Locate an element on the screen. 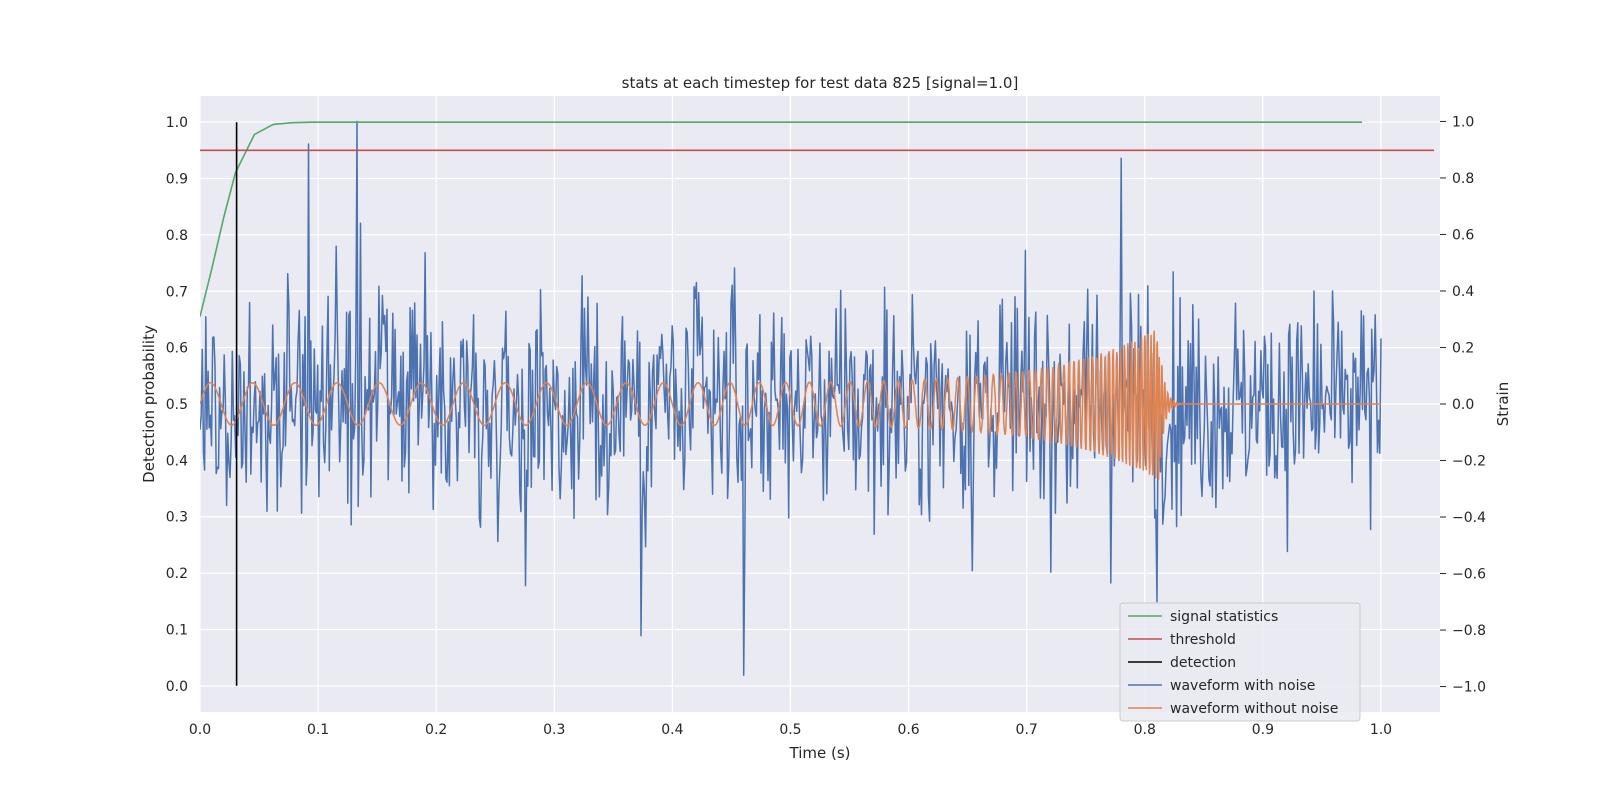  x-tick-label: 0.7 is located at coordinates (1027, 730).